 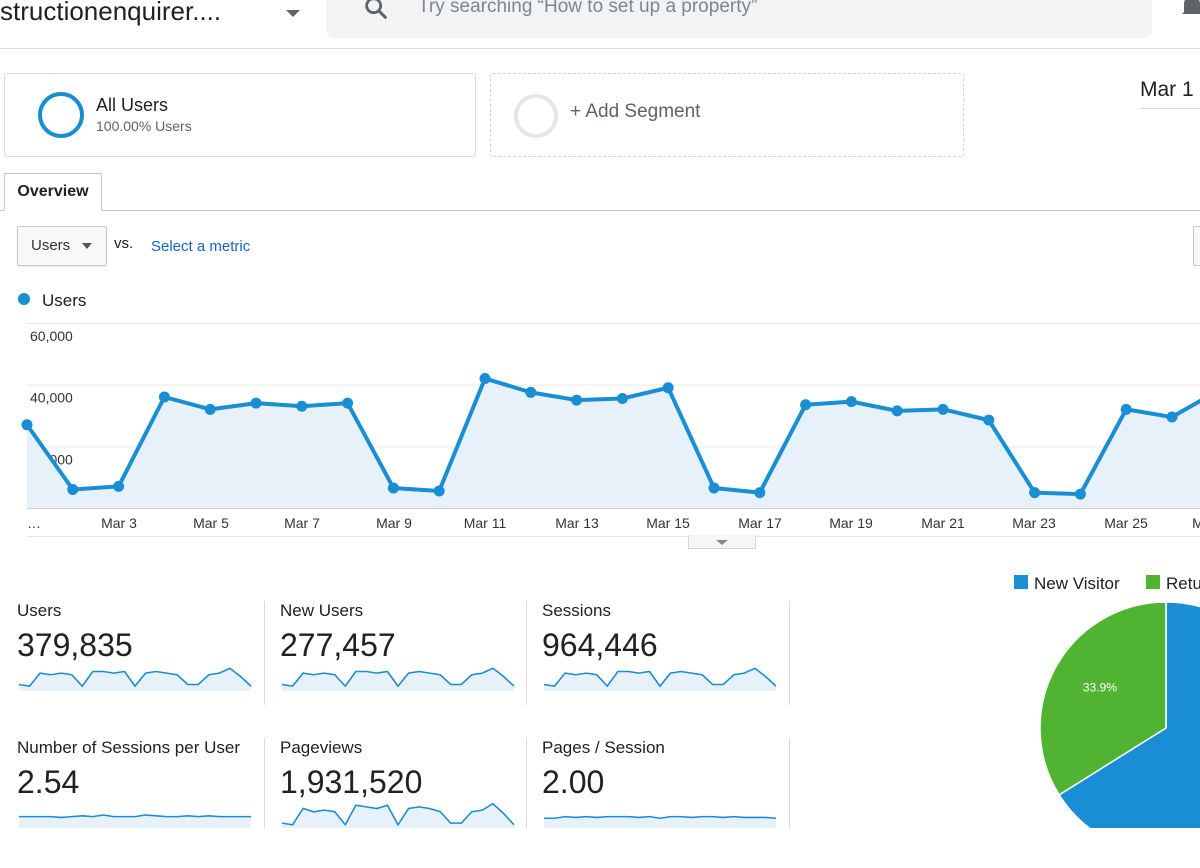 I want to click on x-tick-label: Mar 13, so click(x=577, y=523).